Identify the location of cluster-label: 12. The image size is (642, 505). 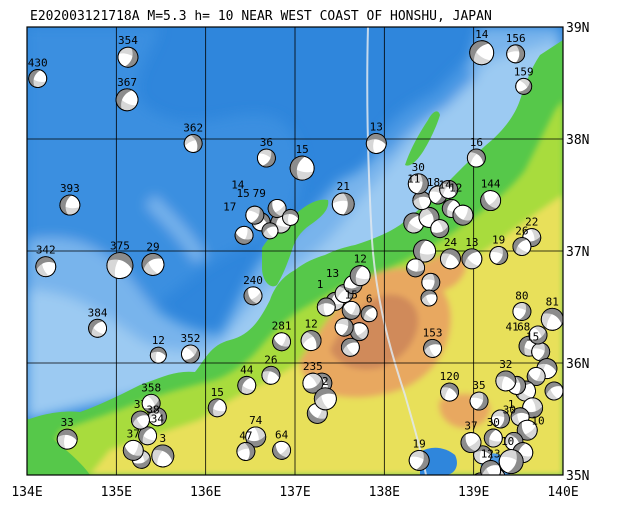
(455, 188).